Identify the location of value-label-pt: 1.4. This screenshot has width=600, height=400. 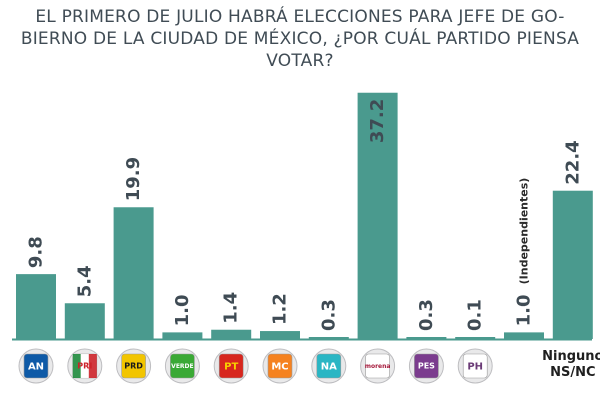
(231, 308).